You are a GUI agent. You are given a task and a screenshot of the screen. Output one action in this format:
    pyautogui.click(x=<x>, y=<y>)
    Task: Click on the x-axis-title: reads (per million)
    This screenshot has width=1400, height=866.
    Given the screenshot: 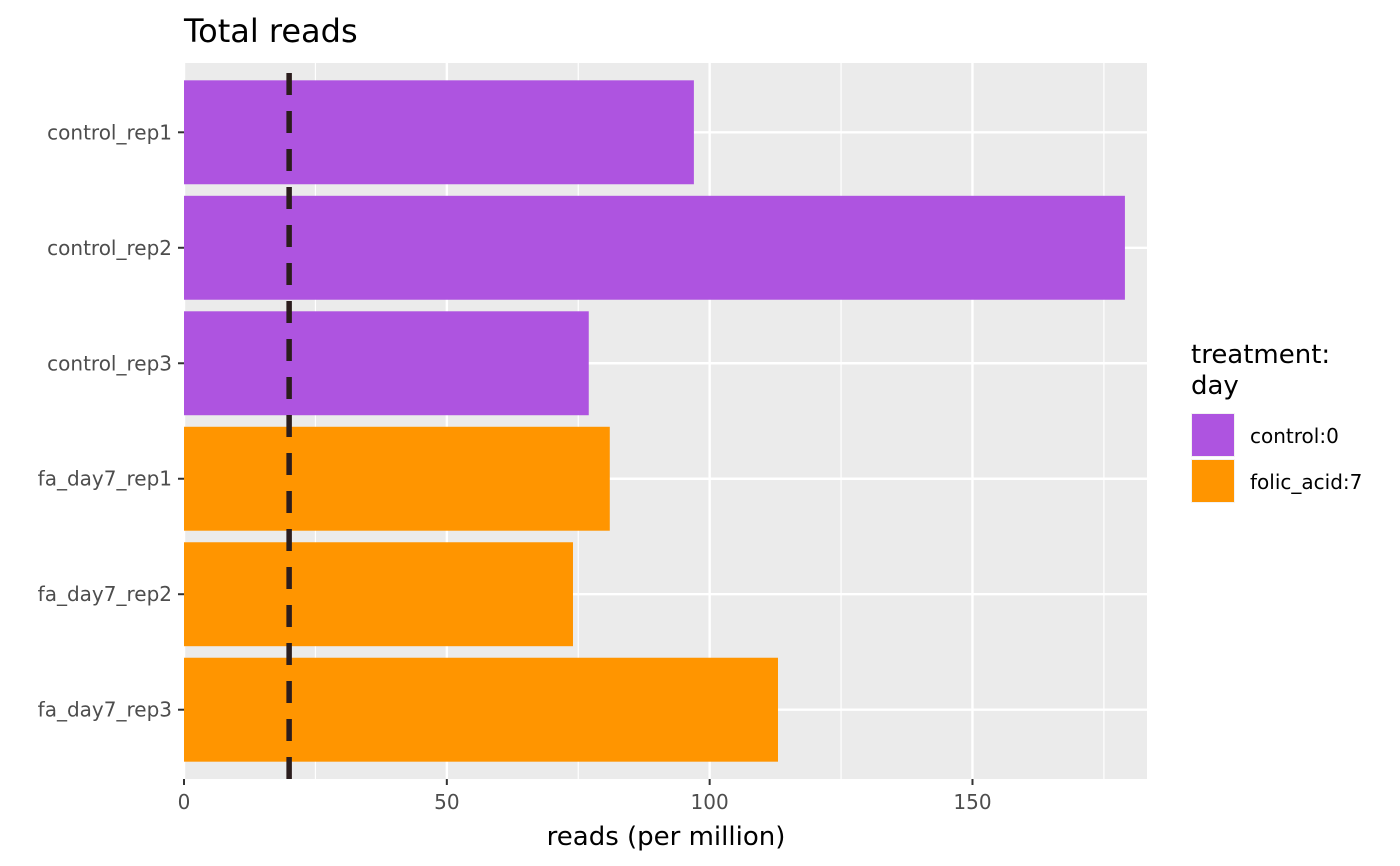 What is the action you would take?
    pyautogui.click(x=666, y=837)
    